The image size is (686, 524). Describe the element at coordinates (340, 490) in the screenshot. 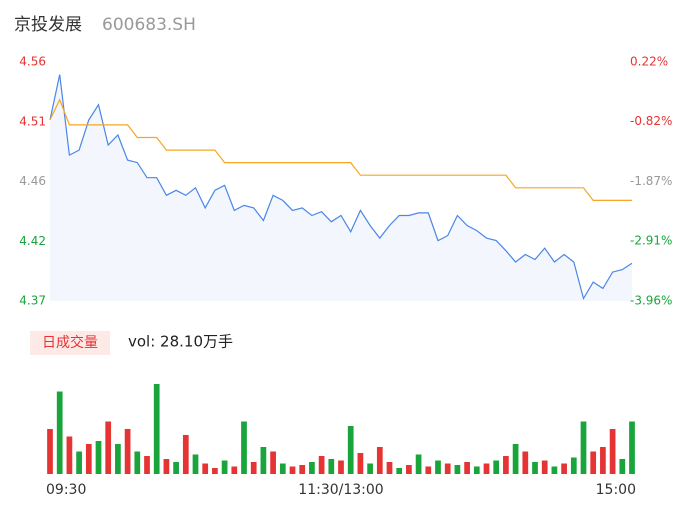

I see `x-tick-label: 11:30/13:00` at that location.